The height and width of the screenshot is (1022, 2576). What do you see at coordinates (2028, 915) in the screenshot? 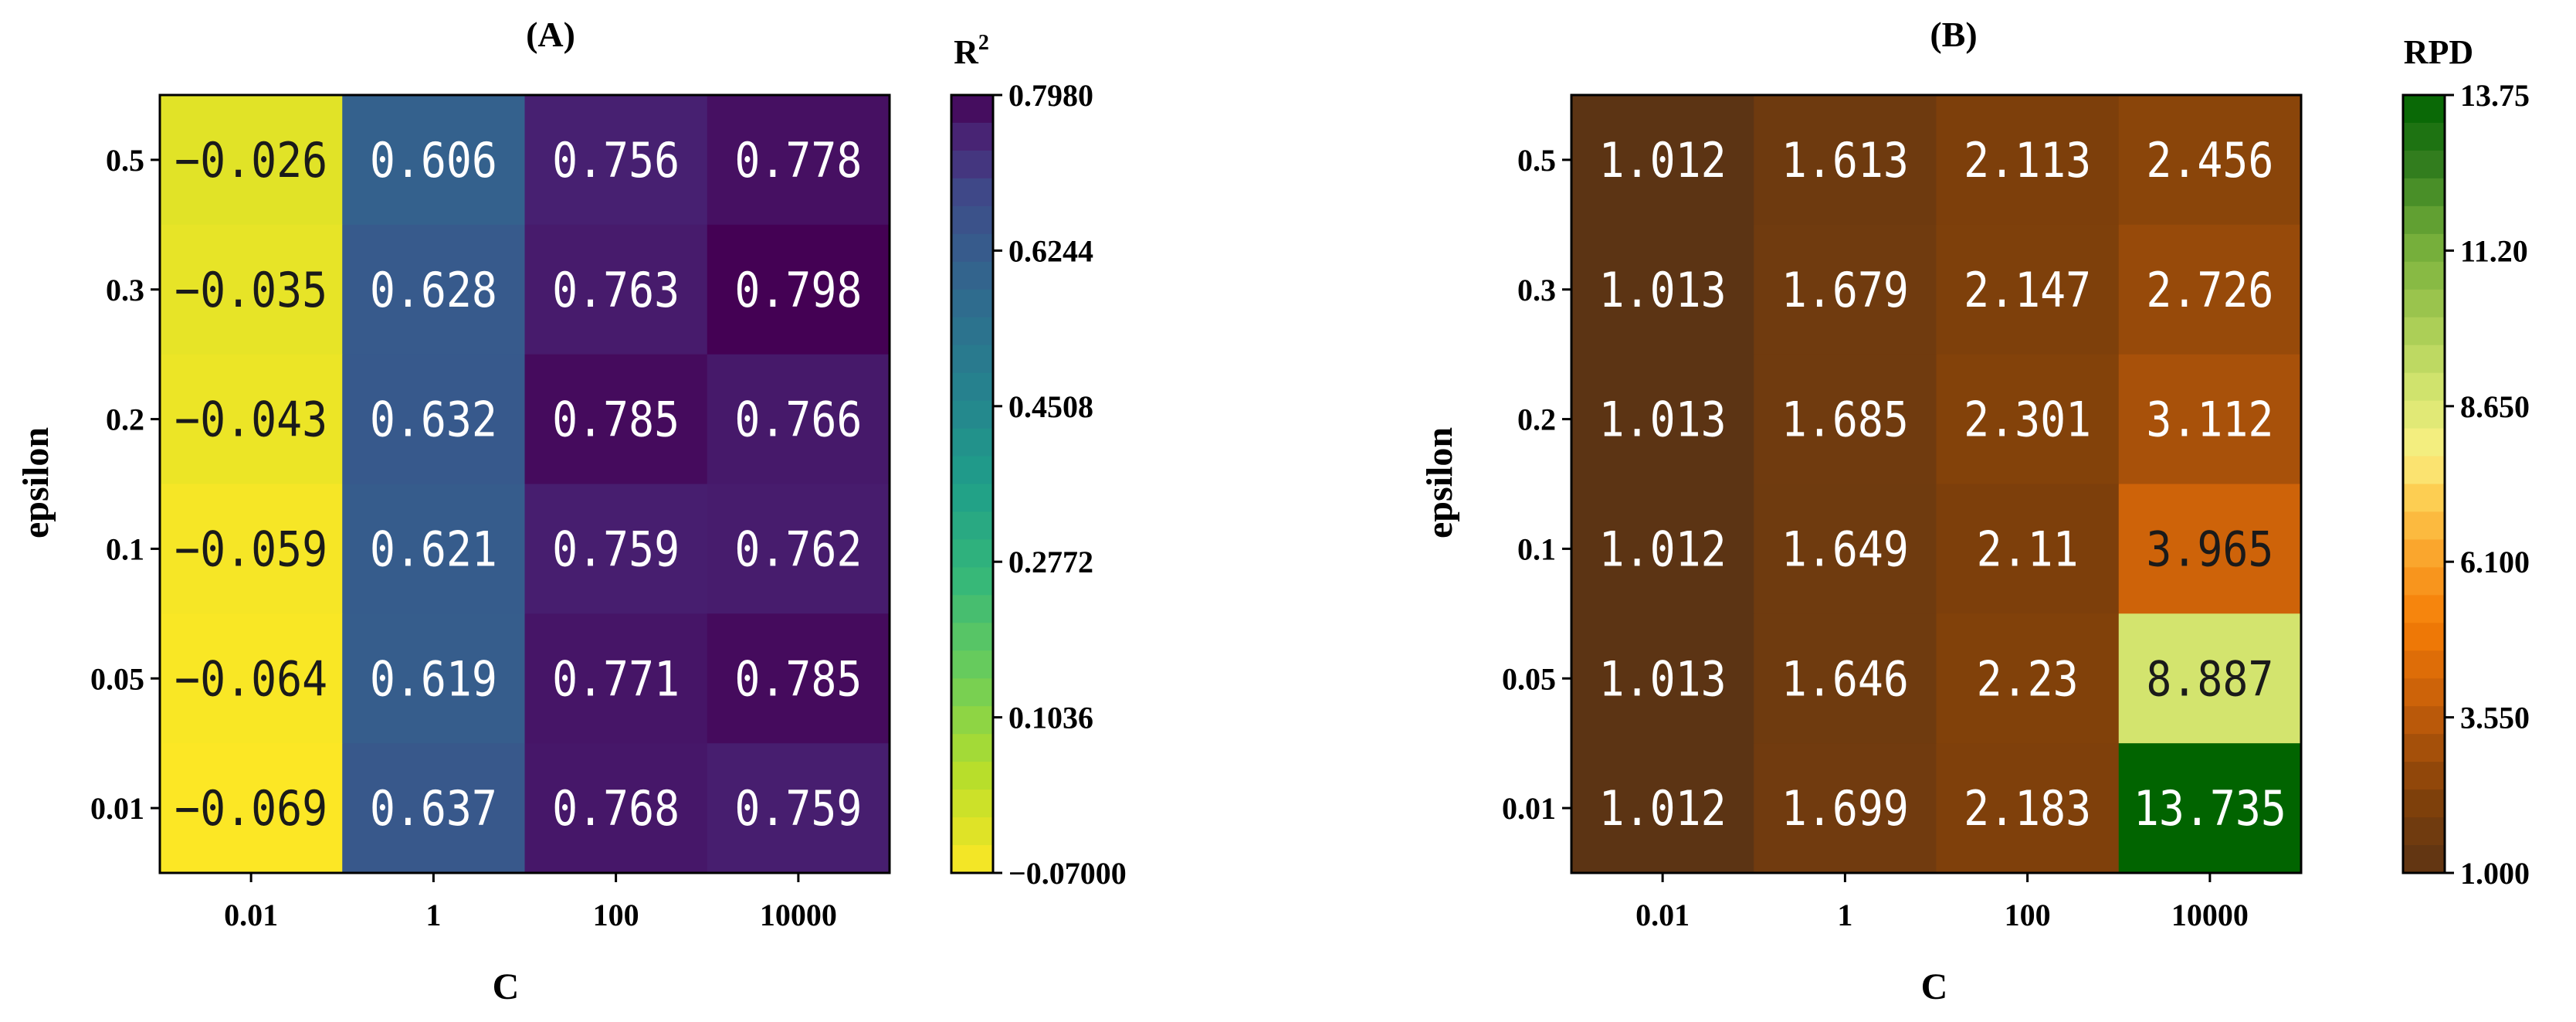
I see `x-tick-label: 100` at bounding box center [2028, 915].